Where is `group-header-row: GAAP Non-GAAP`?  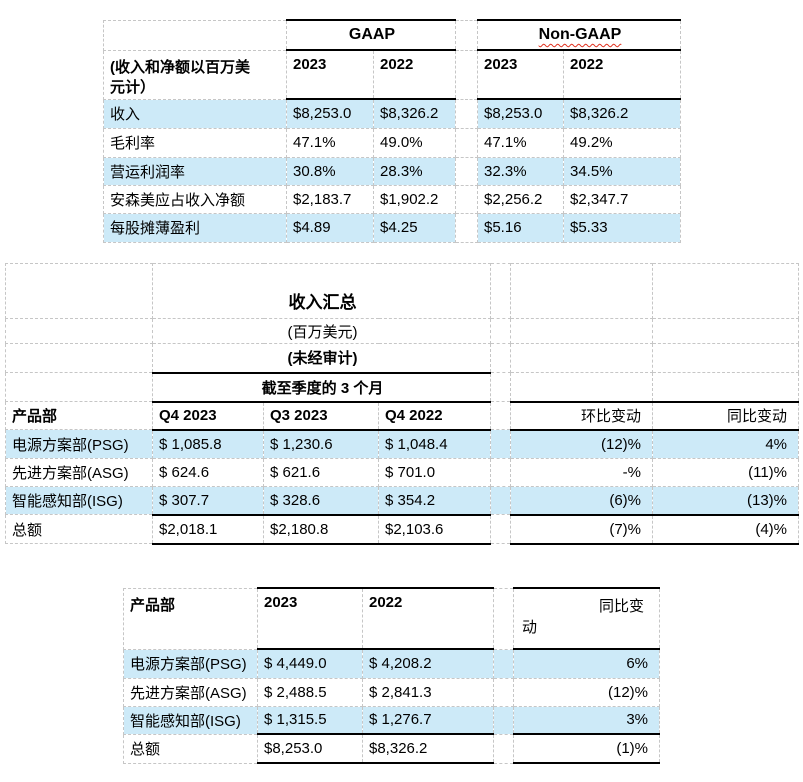 group-header-row: GAAP Non-GAAP is located at coordinates (392, 35).